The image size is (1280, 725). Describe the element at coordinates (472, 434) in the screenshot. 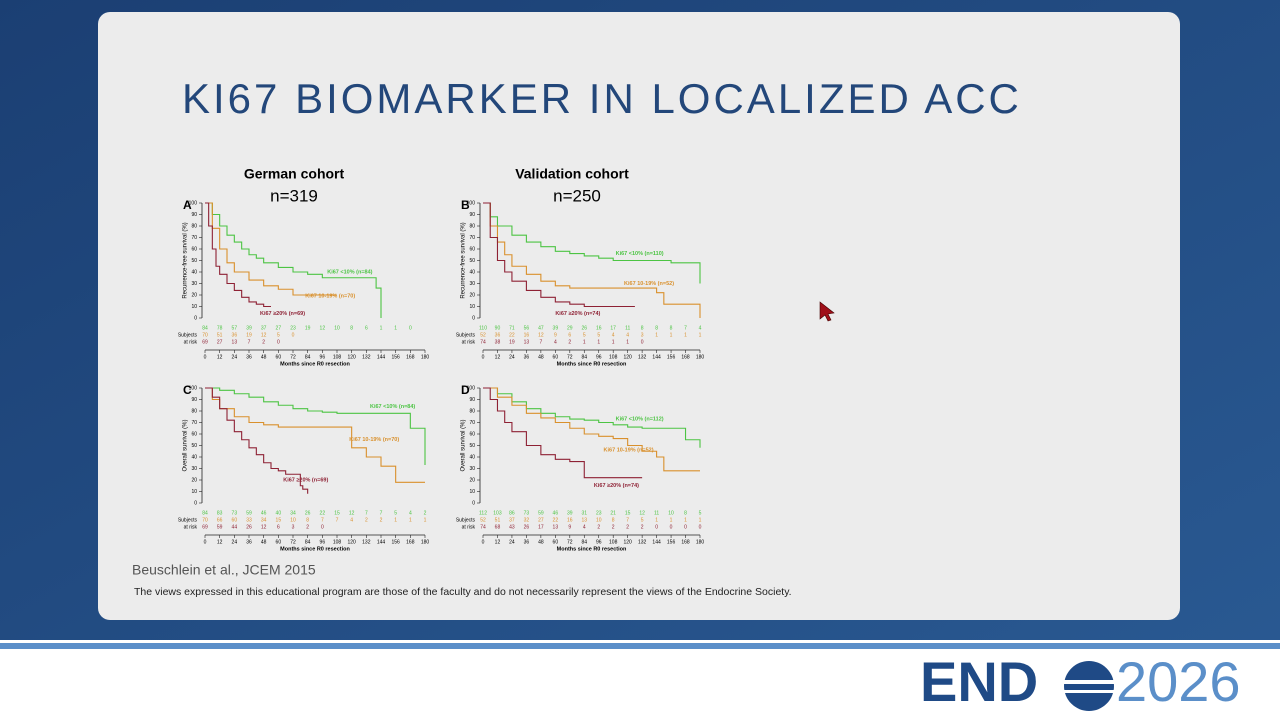

I see `y-tick-label: 60` at that location.